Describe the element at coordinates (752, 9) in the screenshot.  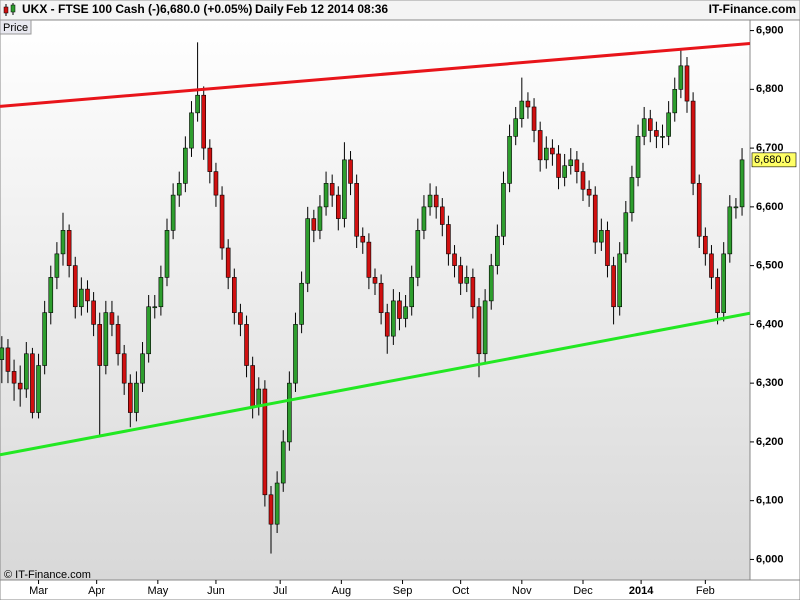
I see `header-brand: IT-Finance.com` at that location.